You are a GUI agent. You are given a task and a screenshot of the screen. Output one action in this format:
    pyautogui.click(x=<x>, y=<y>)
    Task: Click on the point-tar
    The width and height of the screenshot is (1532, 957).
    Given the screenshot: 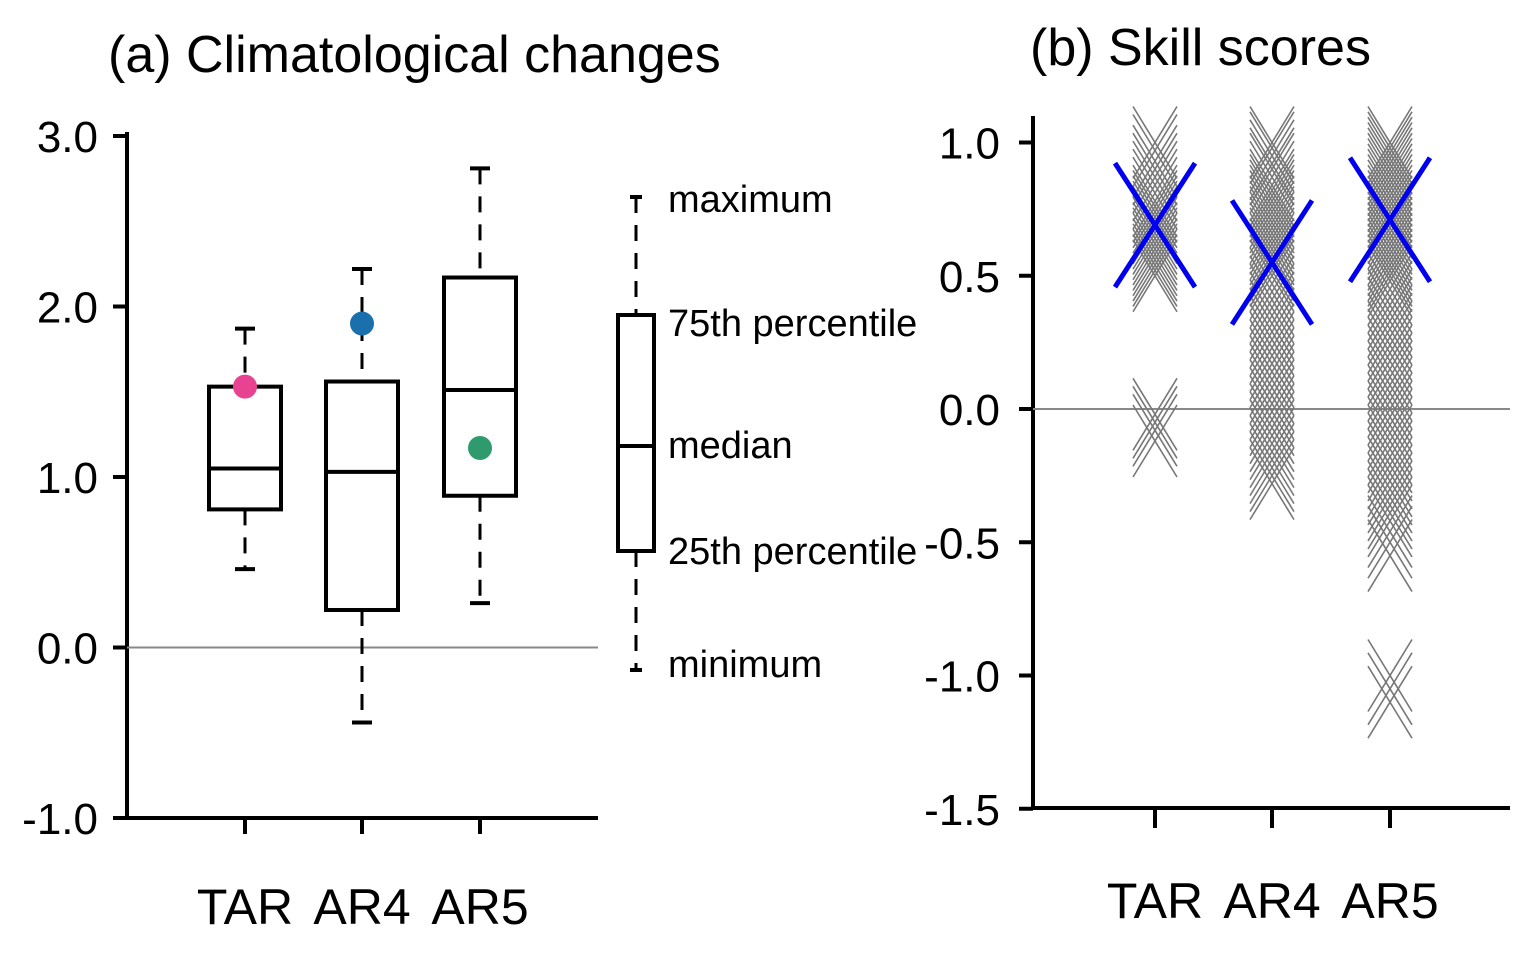 What is the action you would take?
    pyautogui.click(x=245, y=386)
    